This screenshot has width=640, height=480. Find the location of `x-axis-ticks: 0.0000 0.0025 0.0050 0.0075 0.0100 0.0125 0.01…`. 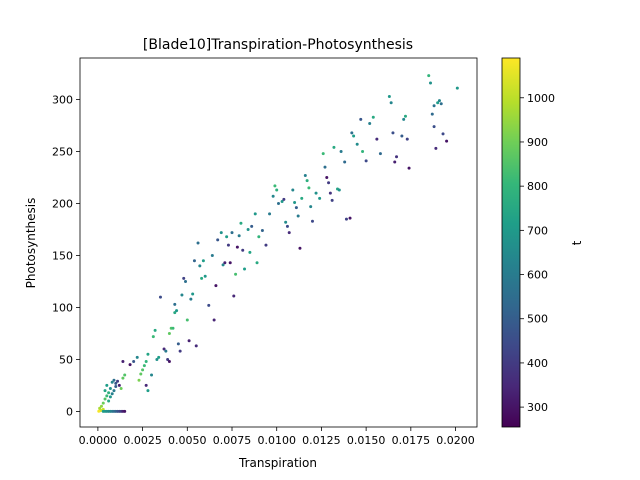

x-axis-ticks: 0.0000 0.0025 0.0050 0.0075 0.0100 0.0125 0.01… is located at coordinates (277, 437).